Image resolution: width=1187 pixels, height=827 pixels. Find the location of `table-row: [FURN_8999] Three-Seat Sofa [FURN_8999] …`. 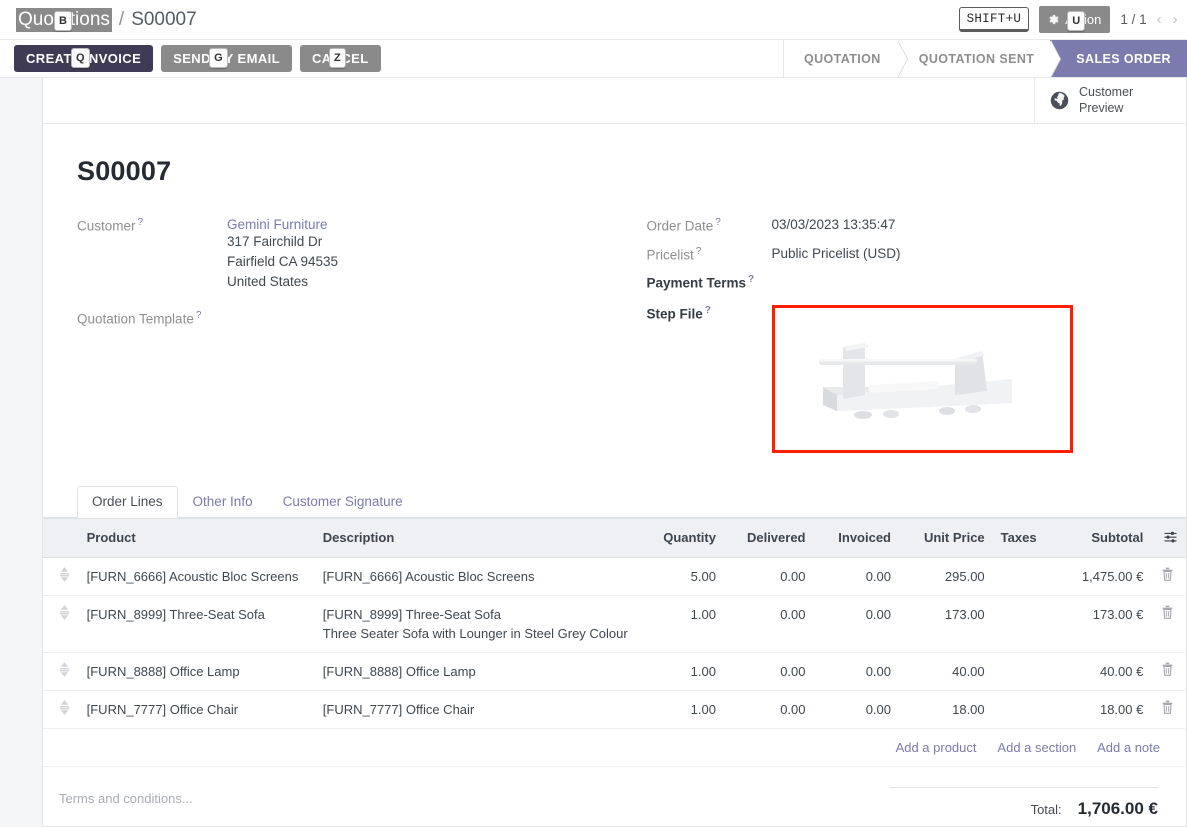

table-row: [FURN_8999] Three-Seat Sofa [FURN_8999] … is located at coordinates (614, 624).